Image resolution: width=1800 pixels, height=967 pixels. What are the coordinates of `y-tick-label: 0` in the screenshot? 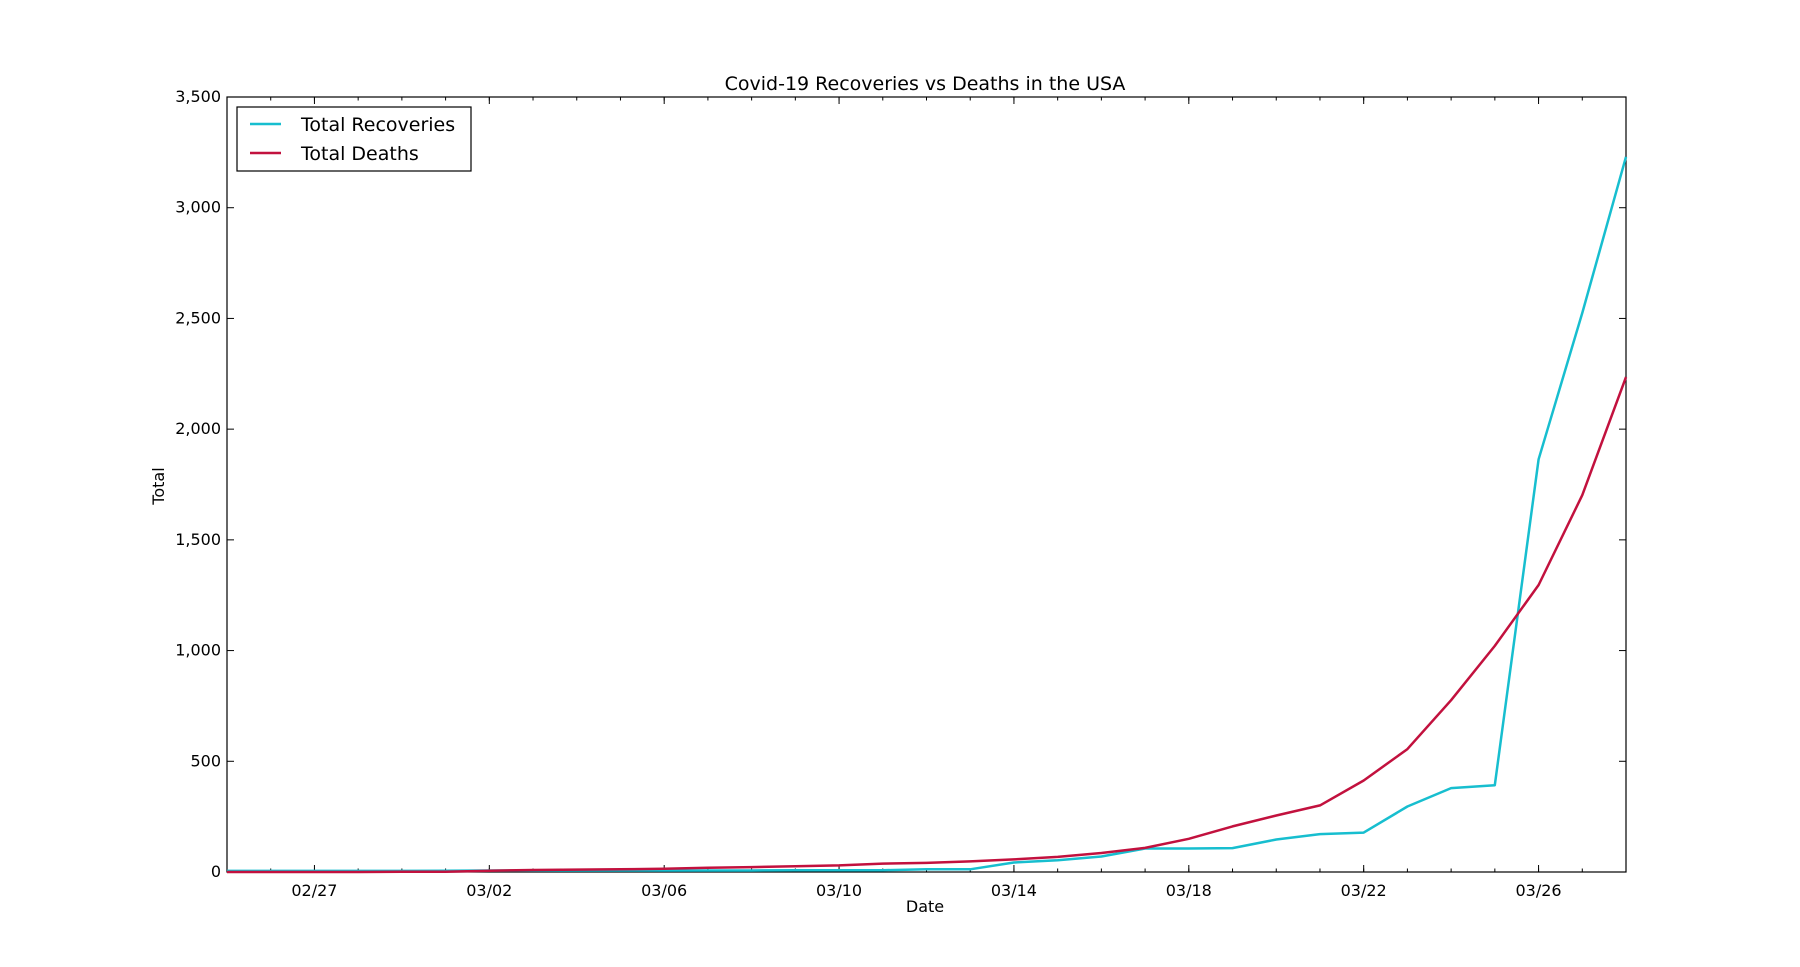 It's located at (216, 871).